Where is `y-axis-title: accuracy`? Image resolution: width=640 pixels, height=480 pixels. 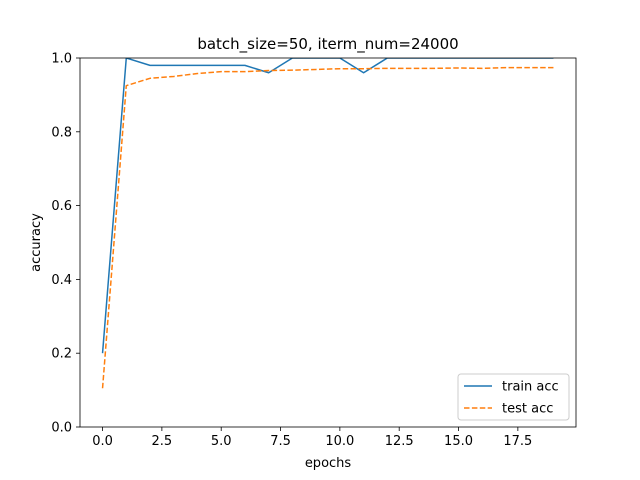
y-axis-title: accuracy is located at coordinates (36, 242).